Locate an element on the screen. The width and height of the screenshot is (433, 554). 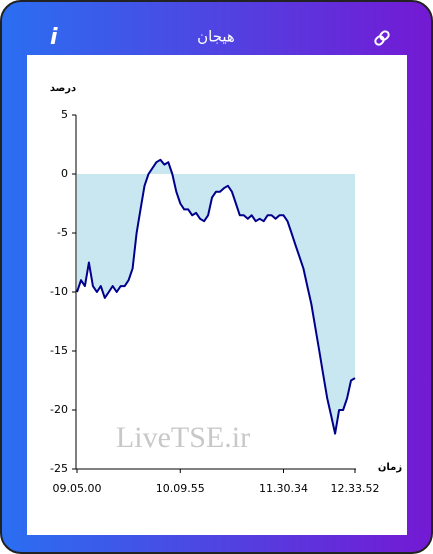
x-tick-label: 11.30.34 is located at coordinates (283, 488).